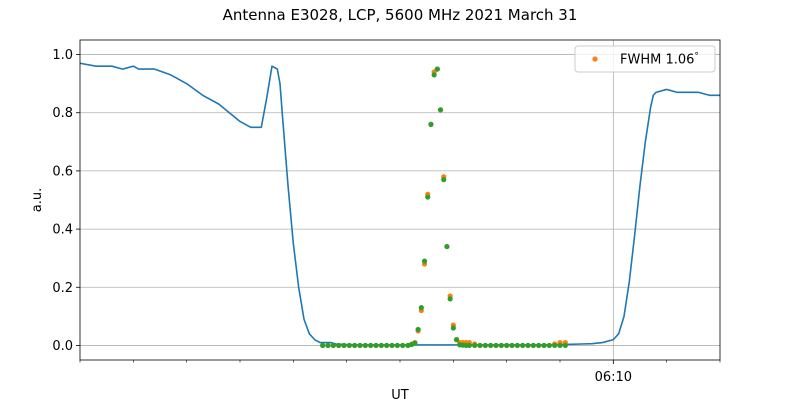  What do you see at coordinates (62, 55) in the screenshot?
I see `y-tick-label: 1.0` at bounding box center [62, 55].